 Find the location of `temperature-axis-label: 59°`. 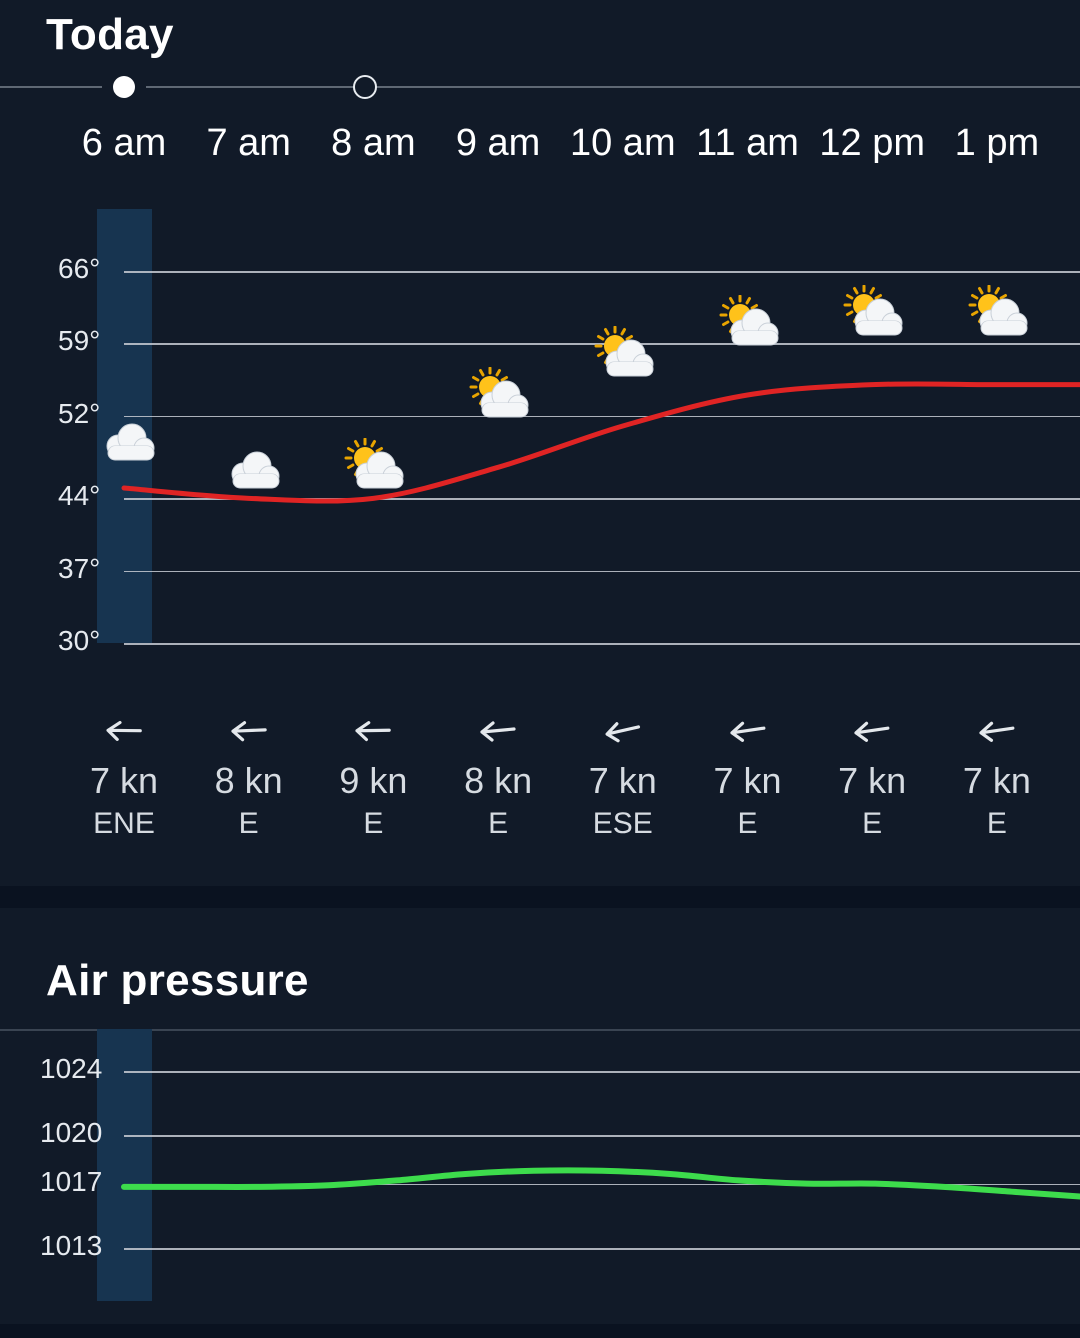

temperature-axis-label: 59° is located at coordinates (79, 341).